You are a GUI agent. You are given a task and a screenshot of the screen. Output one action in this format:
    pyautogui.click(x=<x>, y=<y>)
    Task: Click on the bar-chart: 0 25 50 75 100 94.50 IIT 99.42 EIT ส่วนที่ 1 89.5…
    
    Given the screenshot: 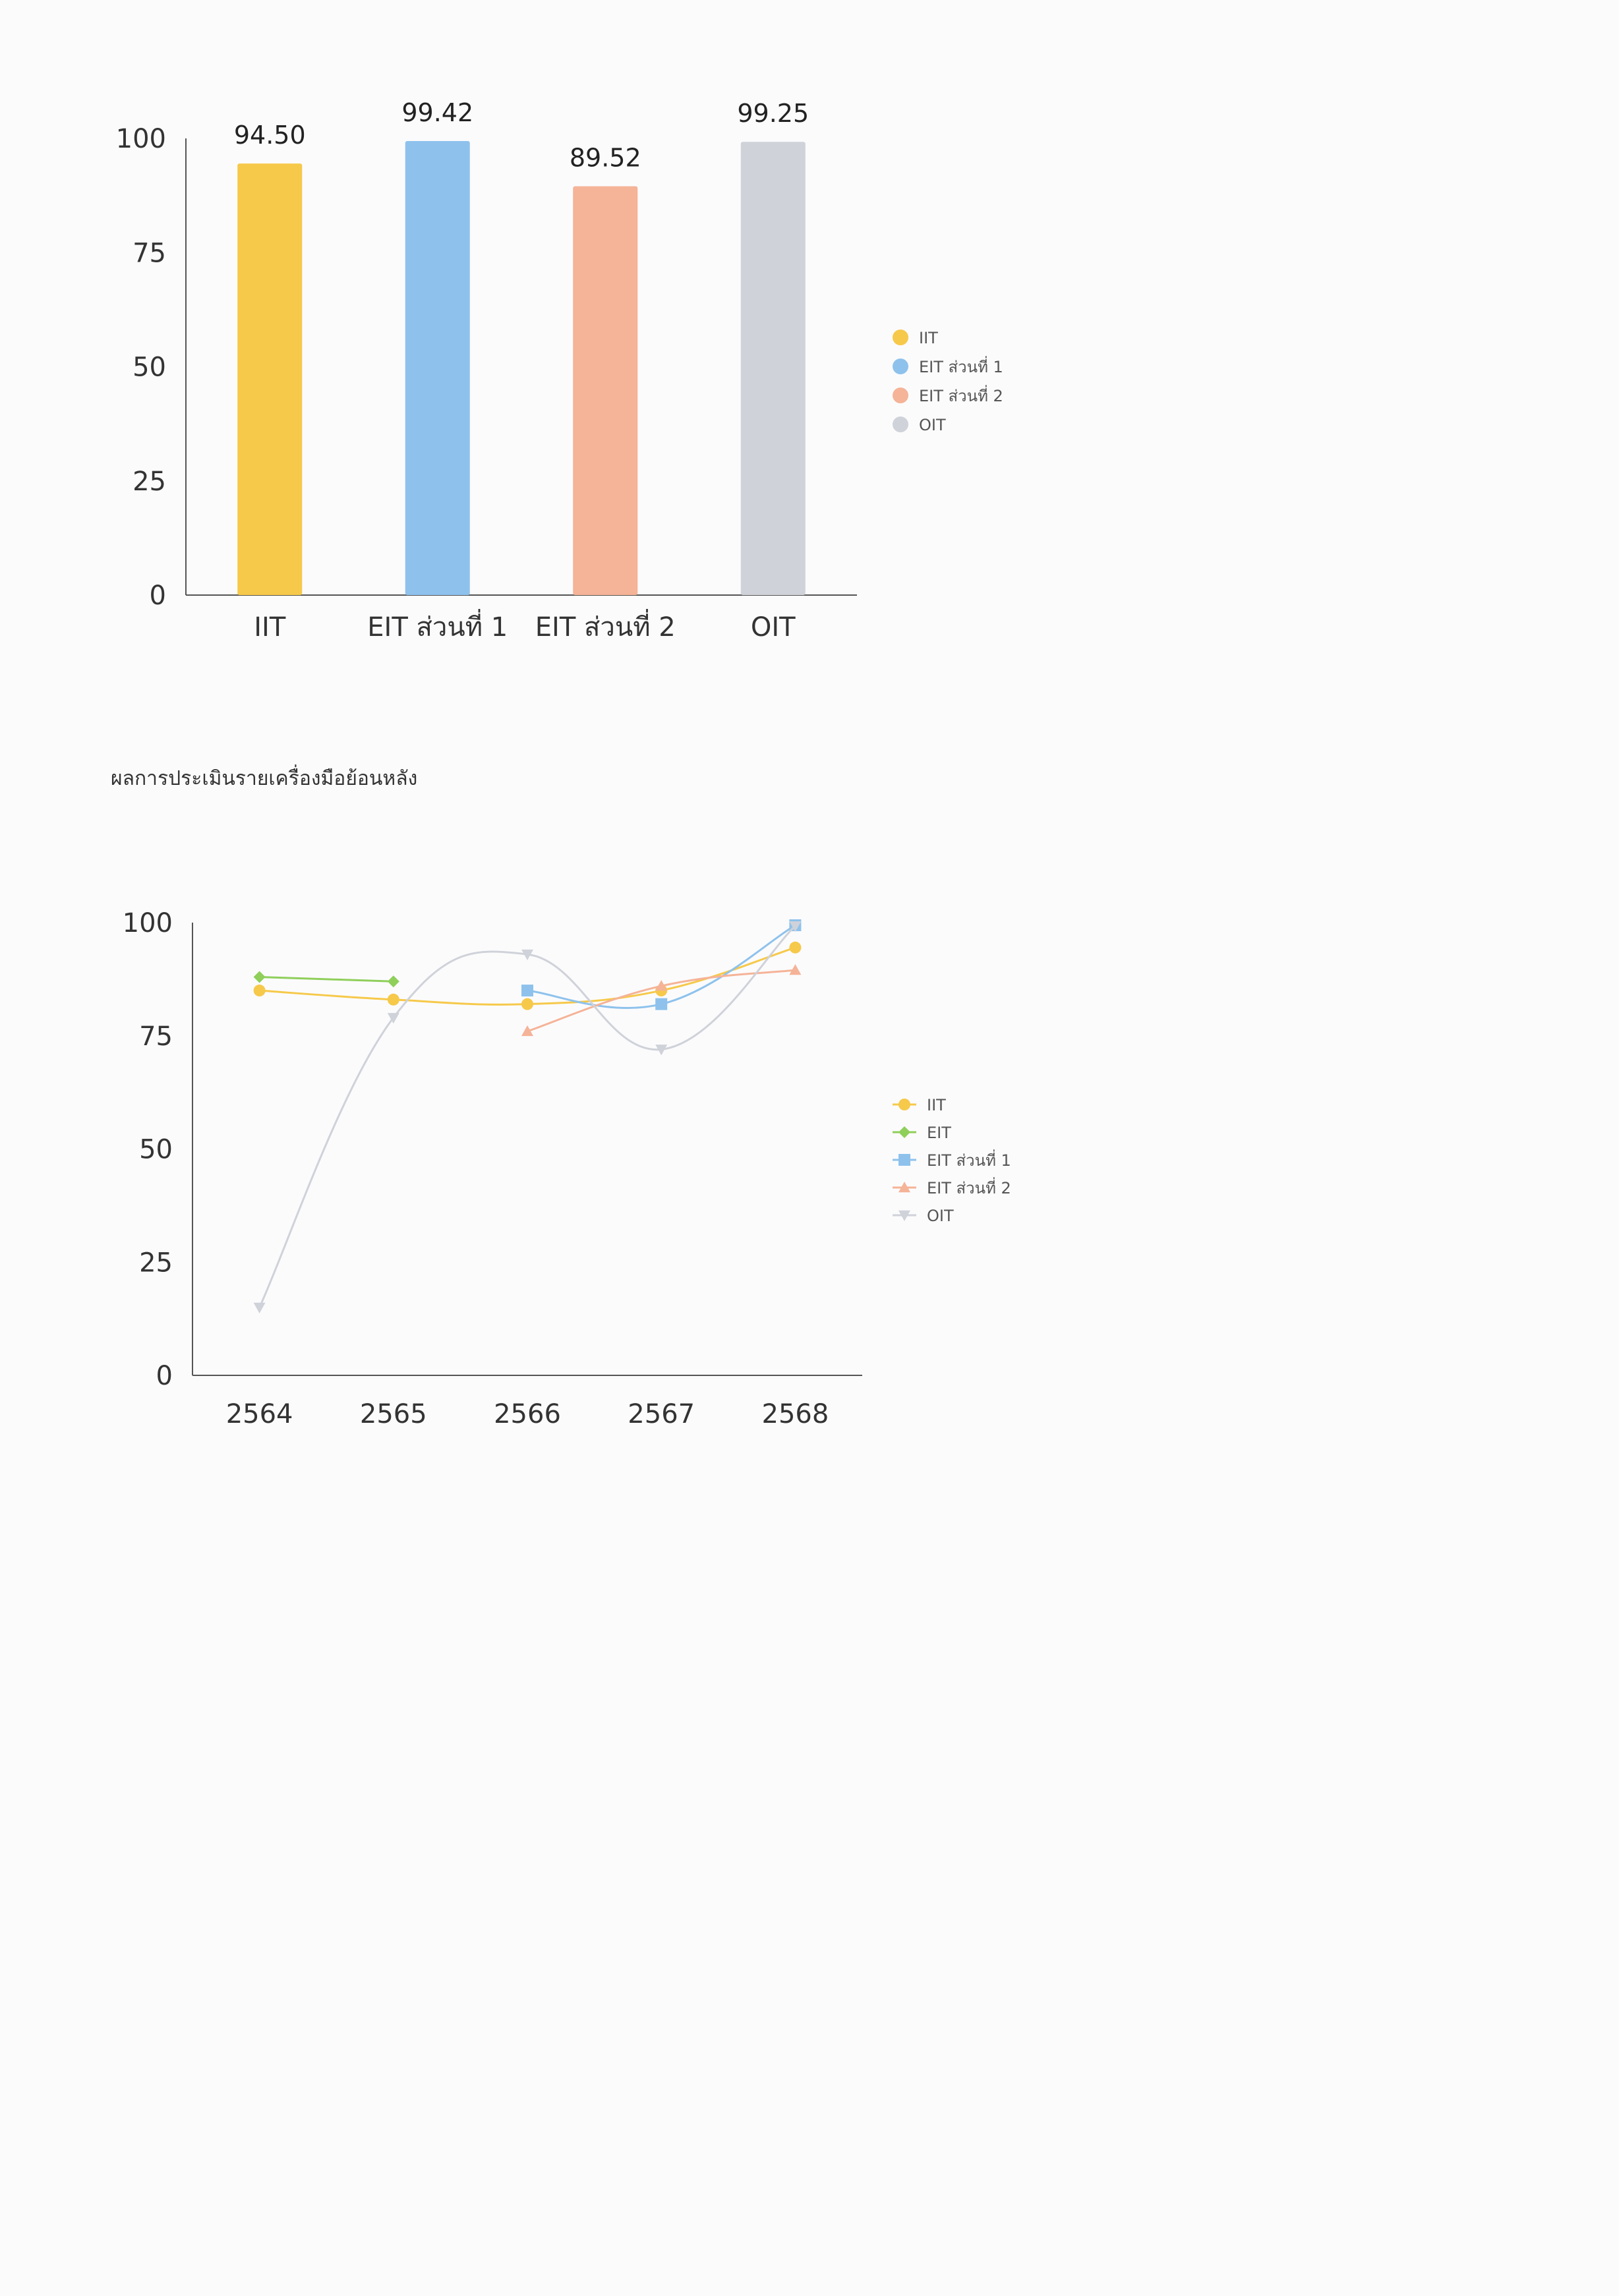 What is the action you would take?
    pyautogui.click(x=559, y=370)
    